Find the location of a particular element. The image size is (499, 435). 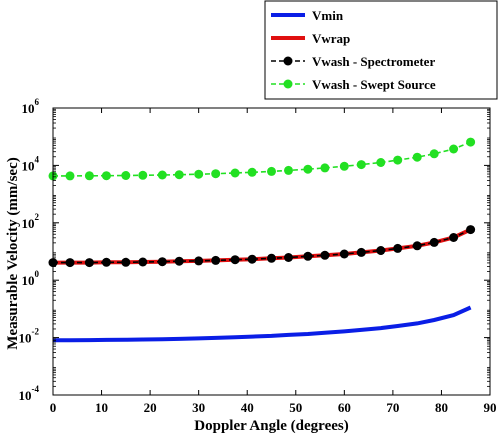

x-tick-label: 80 is located at coordinates (441, 407).